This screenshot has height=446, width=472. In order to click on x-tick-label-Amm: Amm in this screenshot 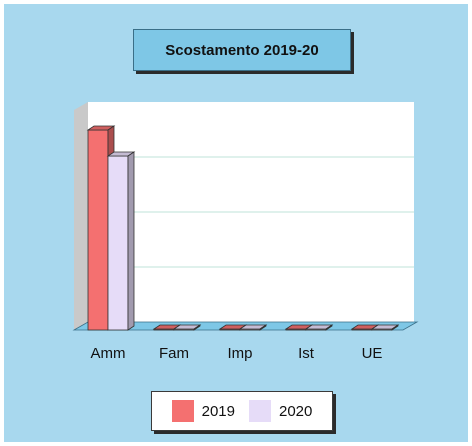, I will do `click(108, 353)`.